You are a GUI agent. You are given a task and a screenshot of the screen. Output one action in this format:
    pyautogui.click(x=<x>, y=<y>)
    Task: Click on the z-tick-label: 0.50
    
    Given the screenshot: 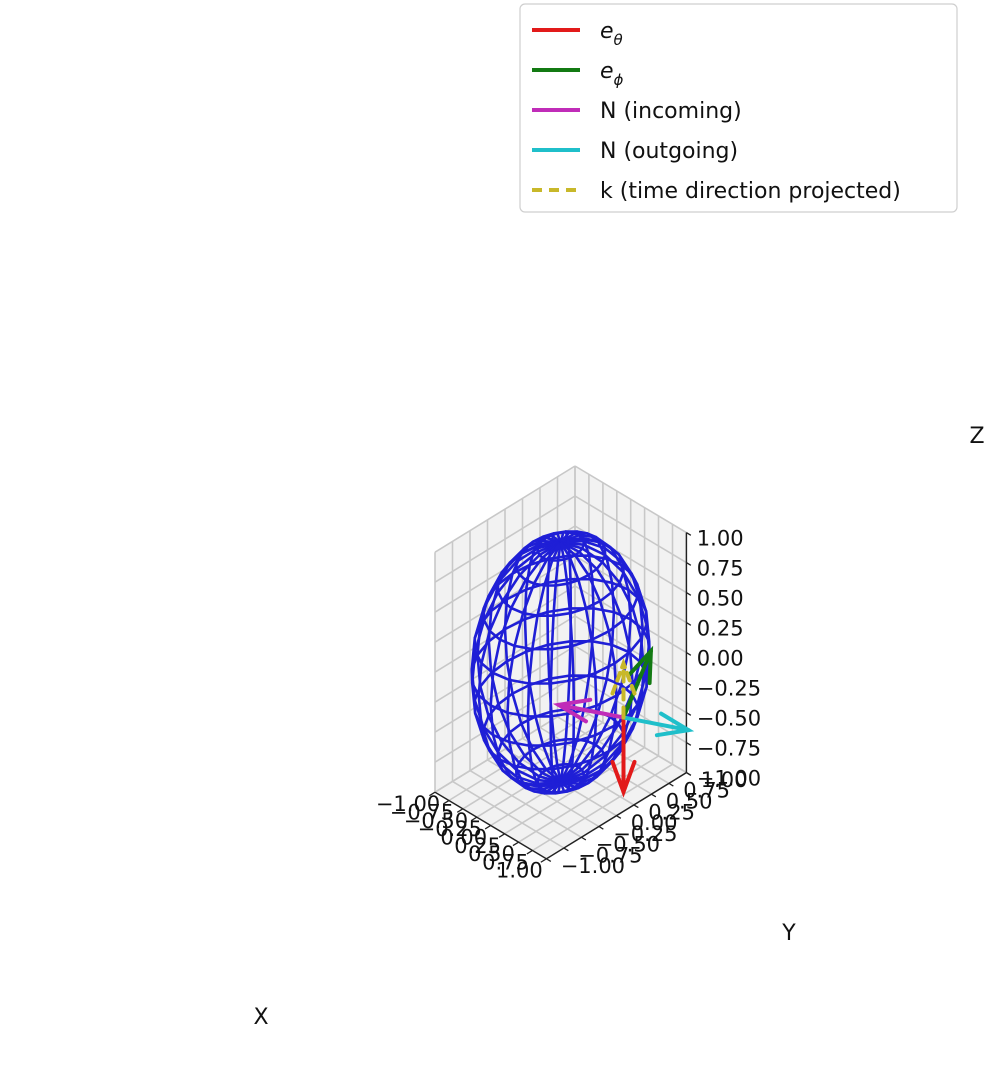 What is the action you would take?
    pyautogui.click(x=720, y=599)
    